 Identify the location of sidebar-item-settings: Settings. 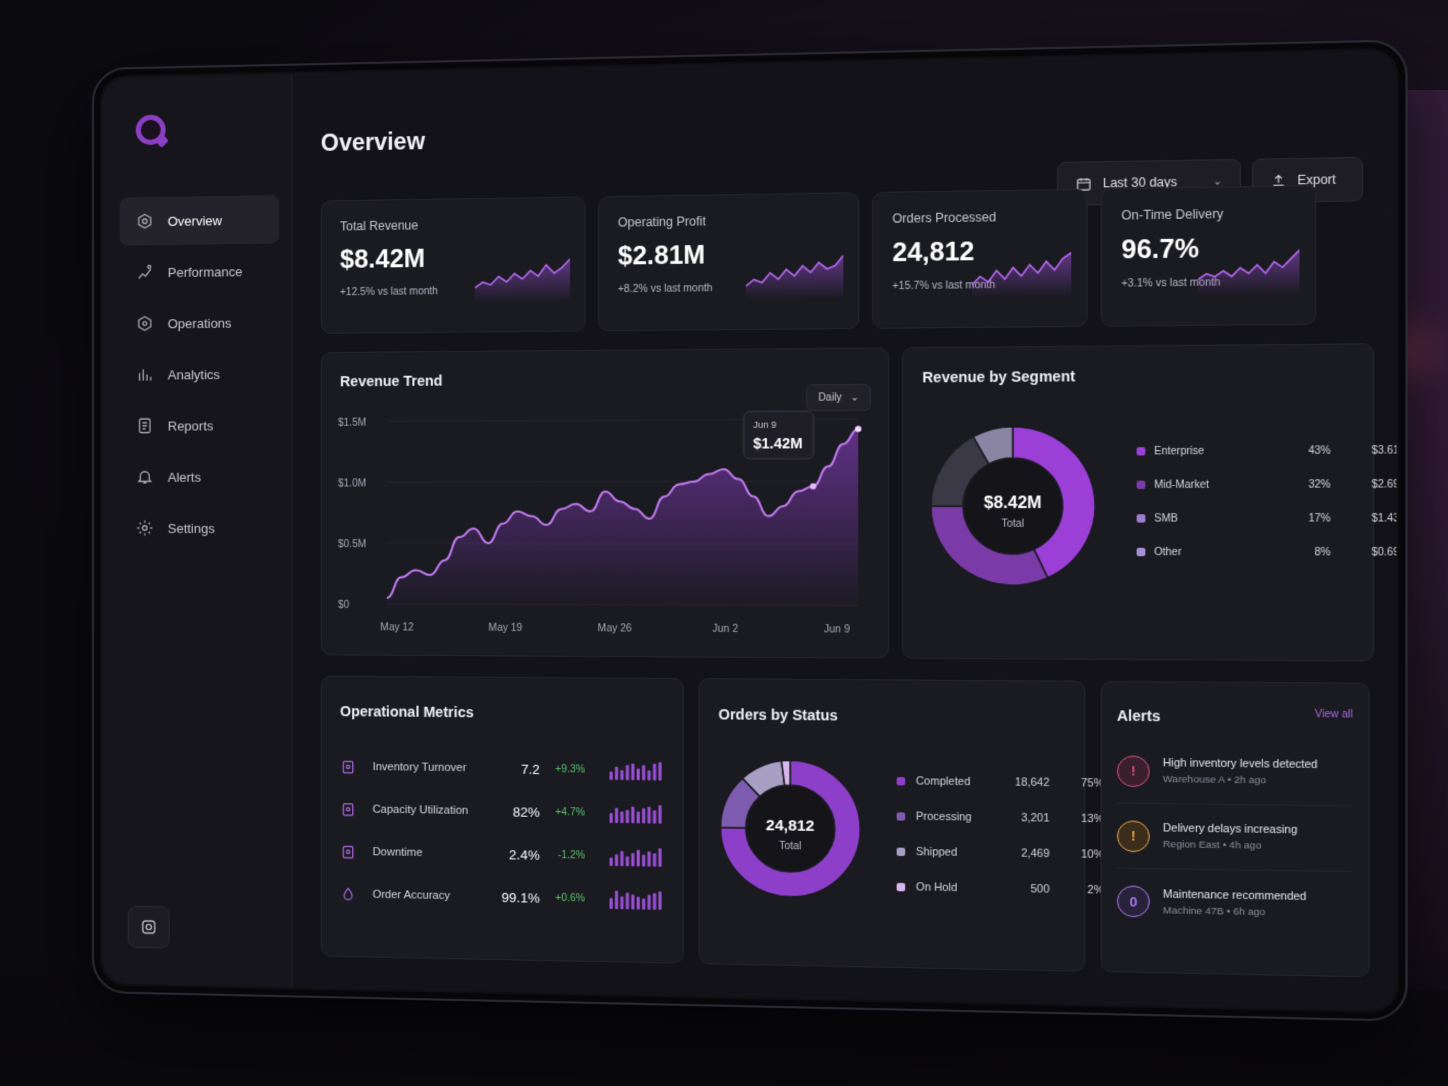
(199, 528).